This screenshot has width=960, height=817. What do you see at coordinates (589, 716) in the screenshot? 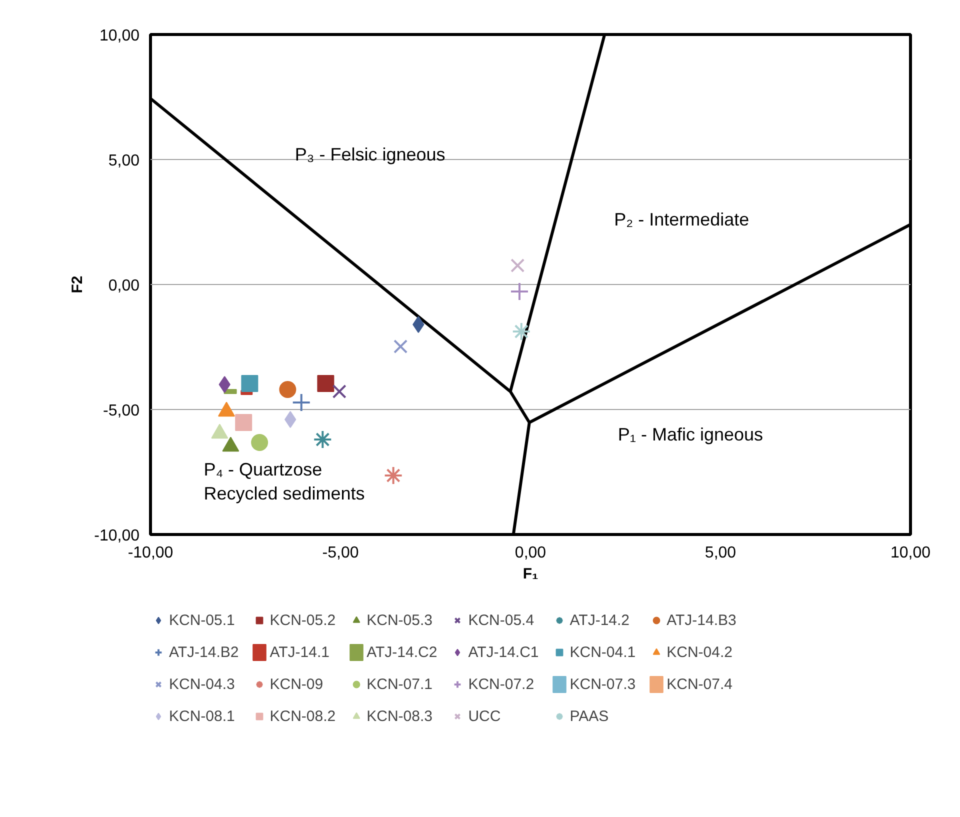
I see `legend-label: PAAS` at bounding box center [589, 716].